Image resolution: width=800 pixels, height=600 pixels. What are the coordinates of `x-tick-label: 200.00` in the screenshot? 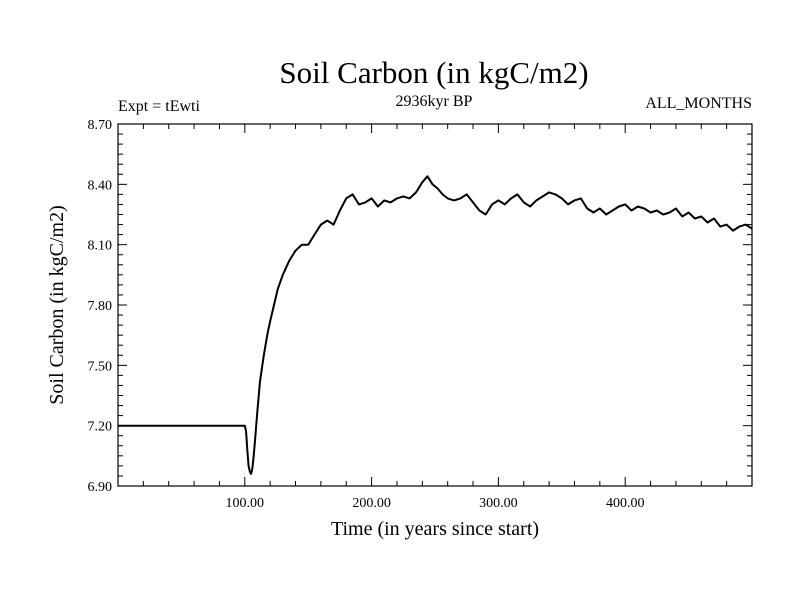 It's located at (371, 503).